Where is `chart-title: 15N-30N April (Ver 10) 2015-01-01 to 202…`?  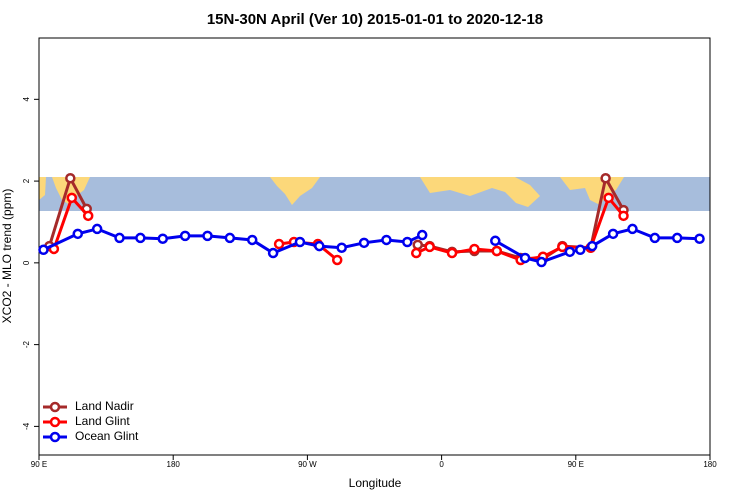
chart-title: 15N-30N April (Ver 10) 2015-01-01 to 202… is located at coordinates (375, 19).